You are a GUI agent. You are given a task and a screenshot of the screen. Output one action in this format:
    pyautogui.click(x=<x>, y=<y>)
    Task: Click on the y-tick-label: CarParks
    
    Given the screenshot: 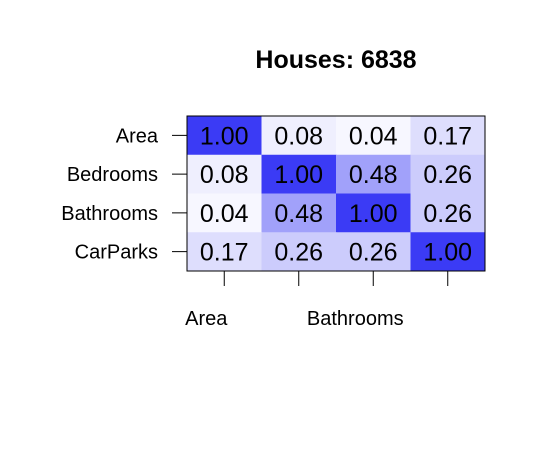 What is the action you would take?
    pyautogui.click(x=116, y=253)
    